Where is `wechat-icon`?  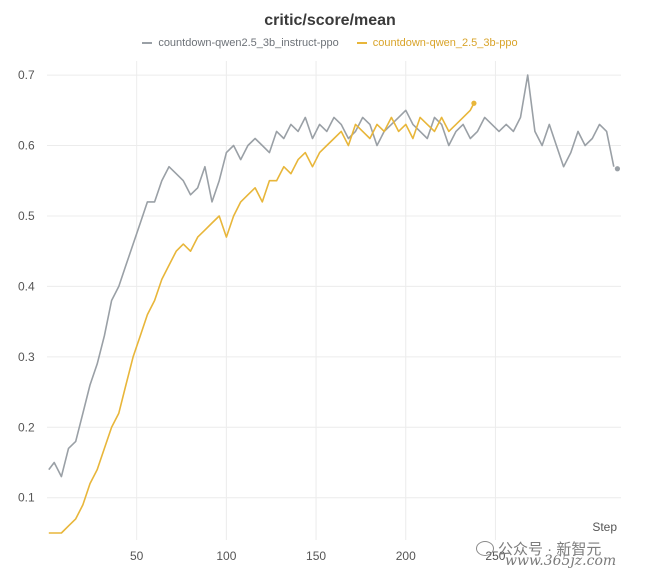 wechat-icon is located at coordinates (485, 548).